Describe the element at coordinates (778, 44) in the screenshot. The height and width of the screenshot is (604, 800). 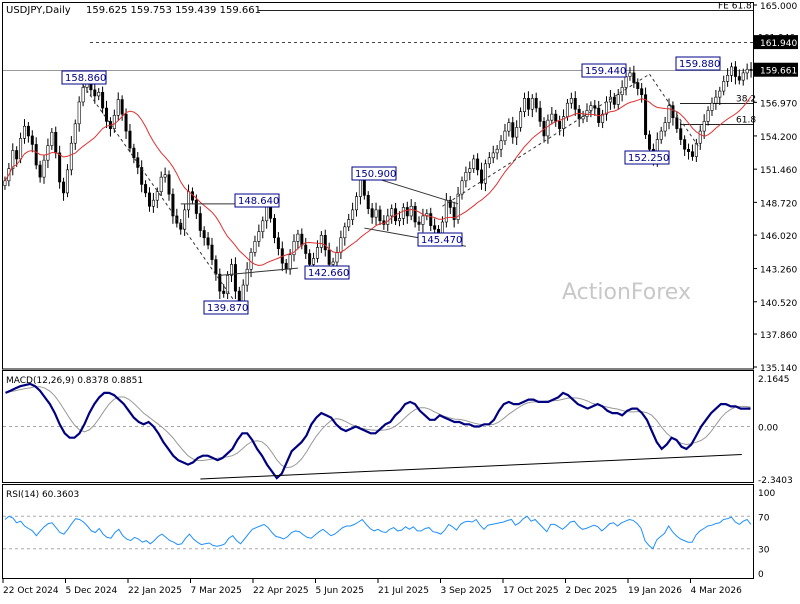
I see `level-box-label: 161.940` at that location.